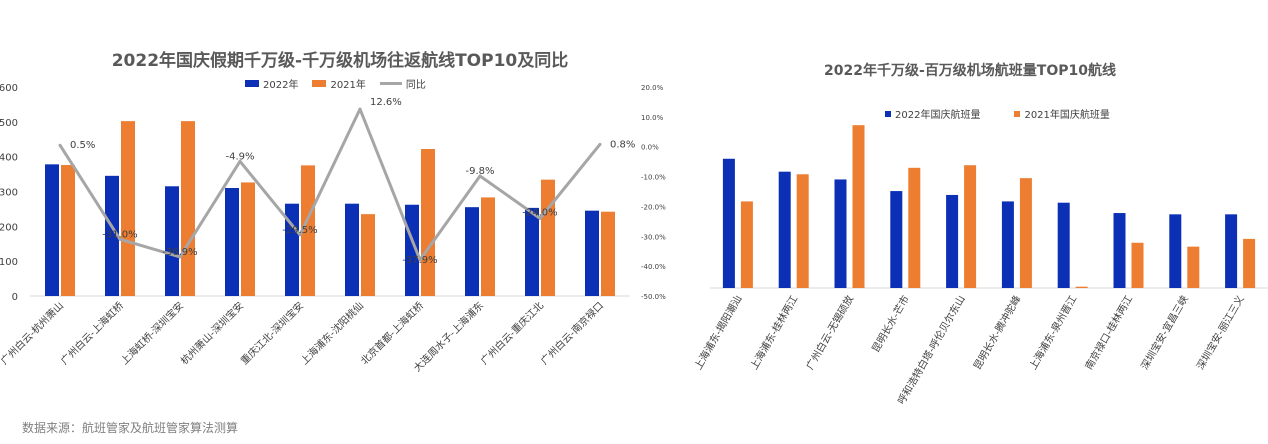  I want to click on chart1-ytick-label: 0, so click(15, 297).